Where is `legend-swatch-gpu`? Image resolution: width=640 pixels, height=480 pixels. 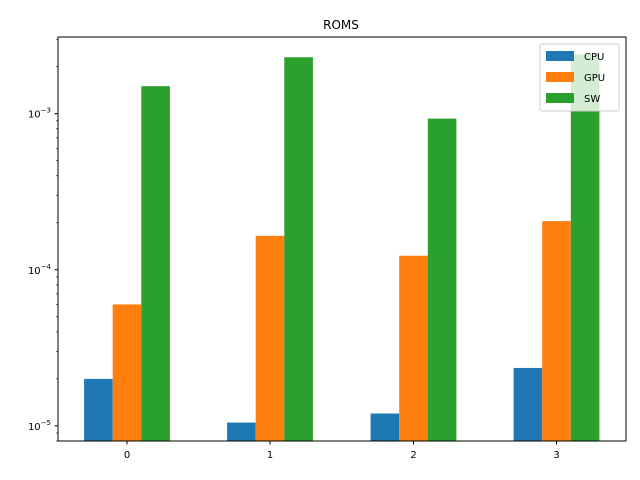
legend-swatch-gpu is located at coordinates (560, 77).